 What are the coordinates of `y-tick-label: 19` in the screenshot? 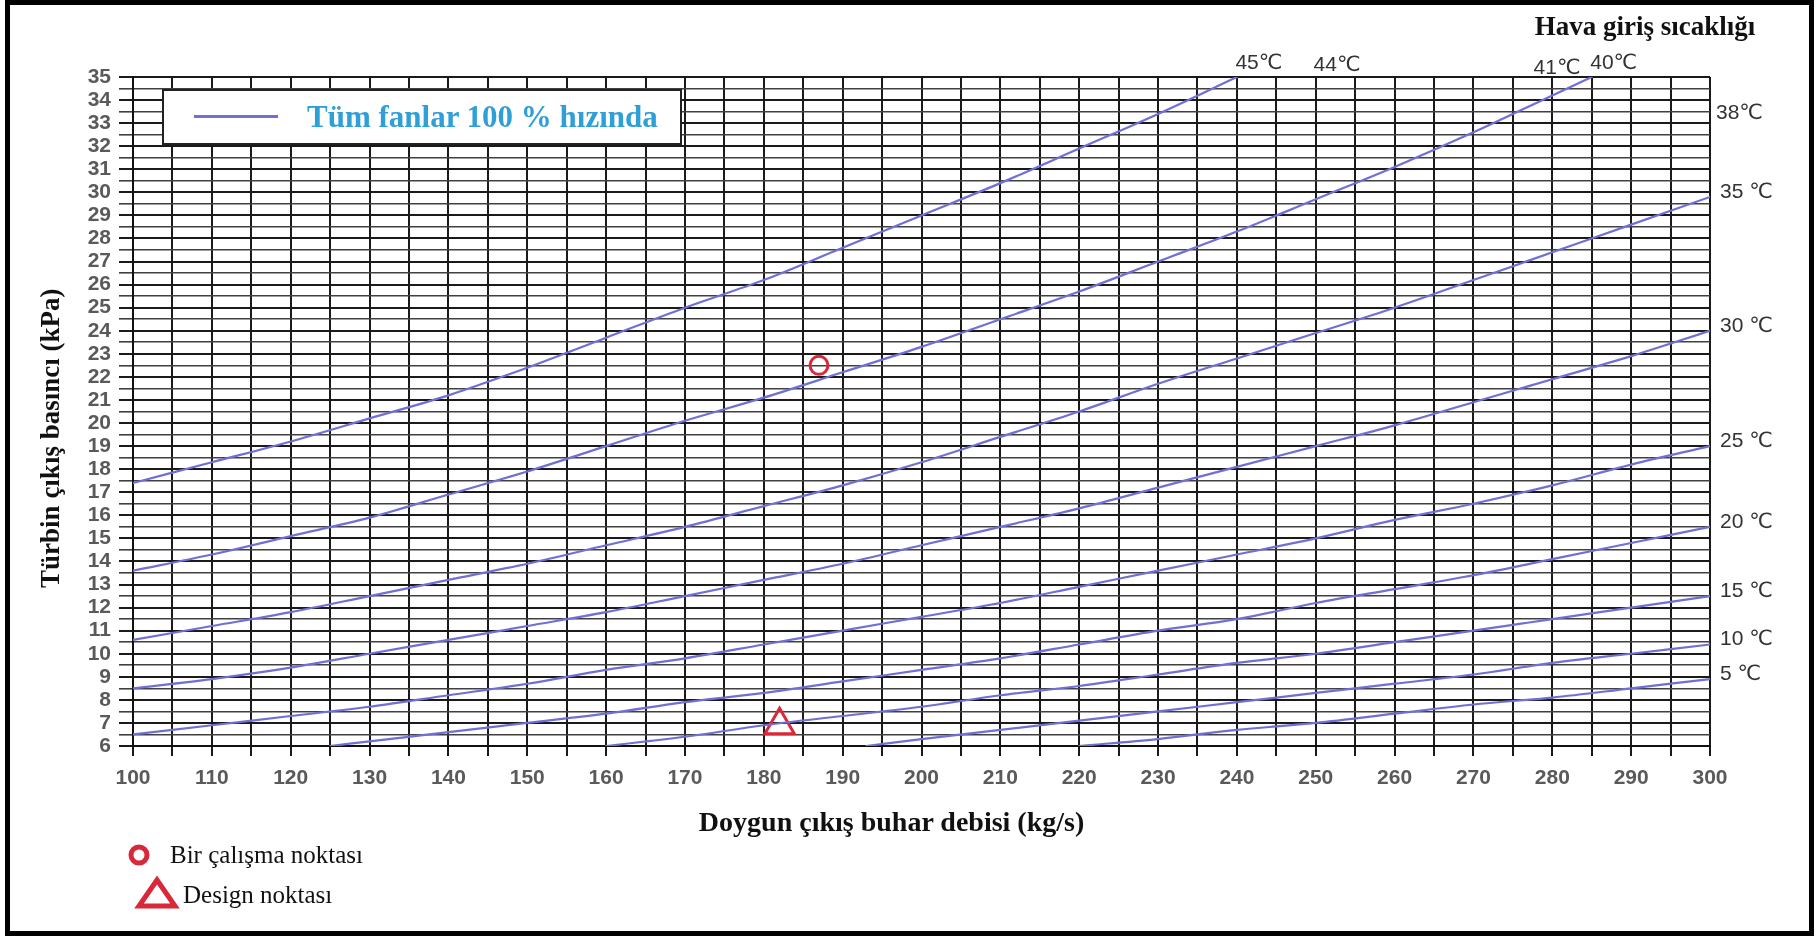 It's located at (99, 444).